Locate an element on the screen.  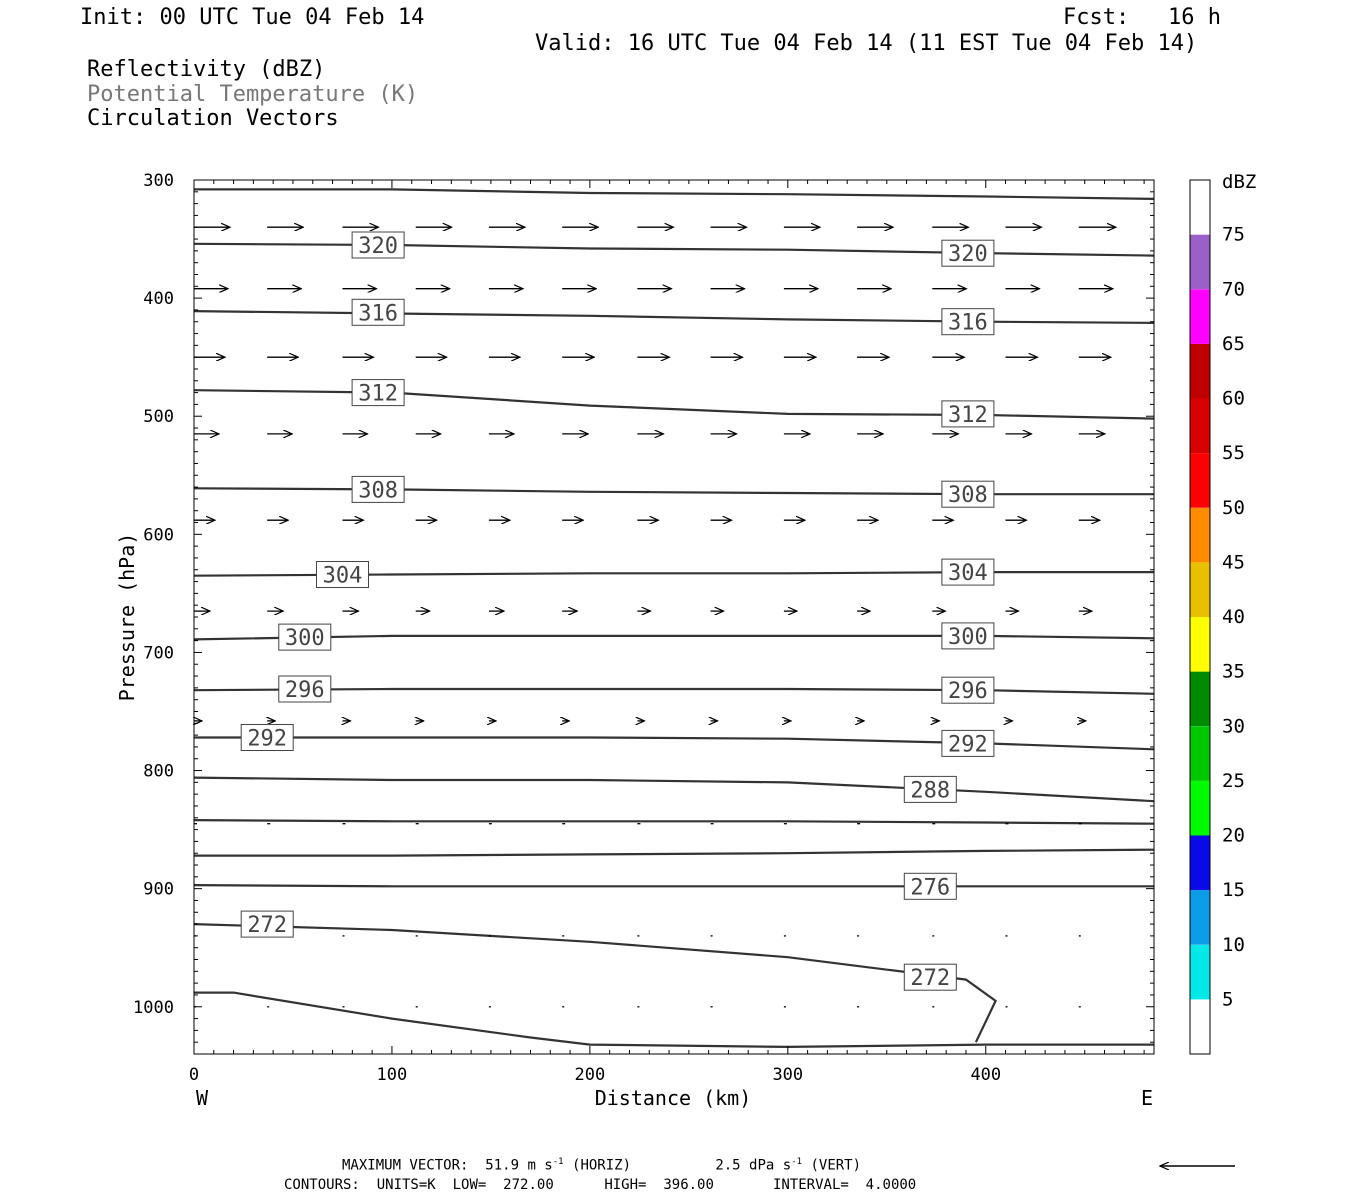
colorbar-label: 75 is located at coordinates (1233, 235).